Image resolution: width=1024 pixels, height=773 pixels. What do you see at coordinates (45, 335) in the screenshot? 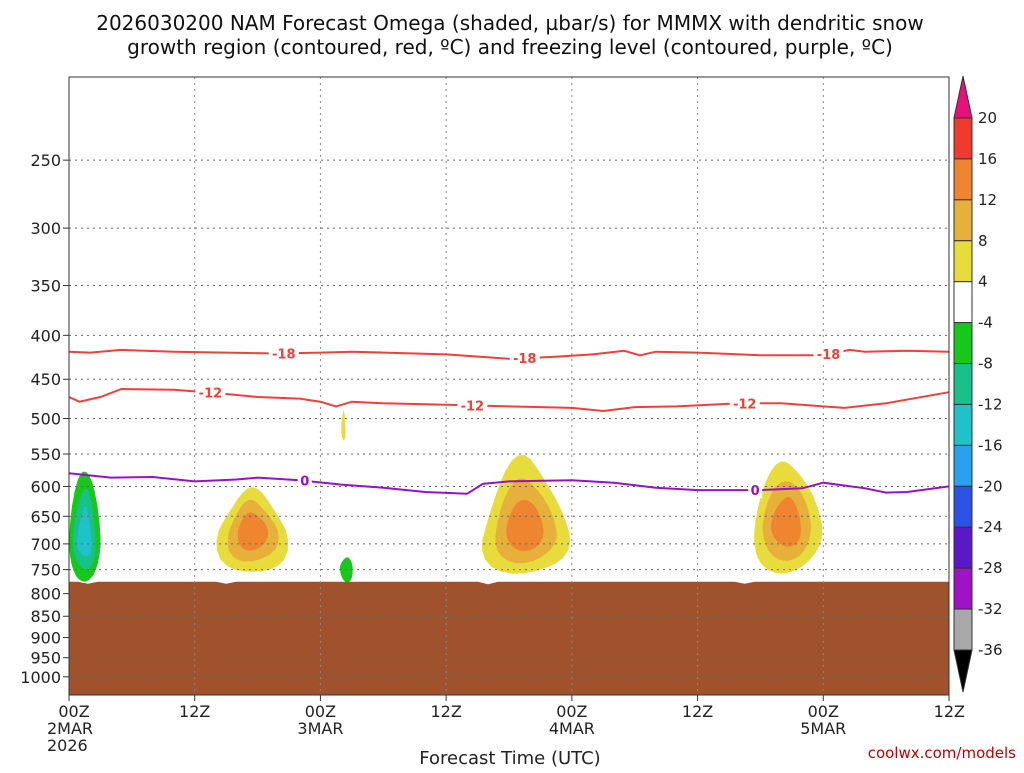
I see `y-tick-label: 400` at bounding box center [45, 335].